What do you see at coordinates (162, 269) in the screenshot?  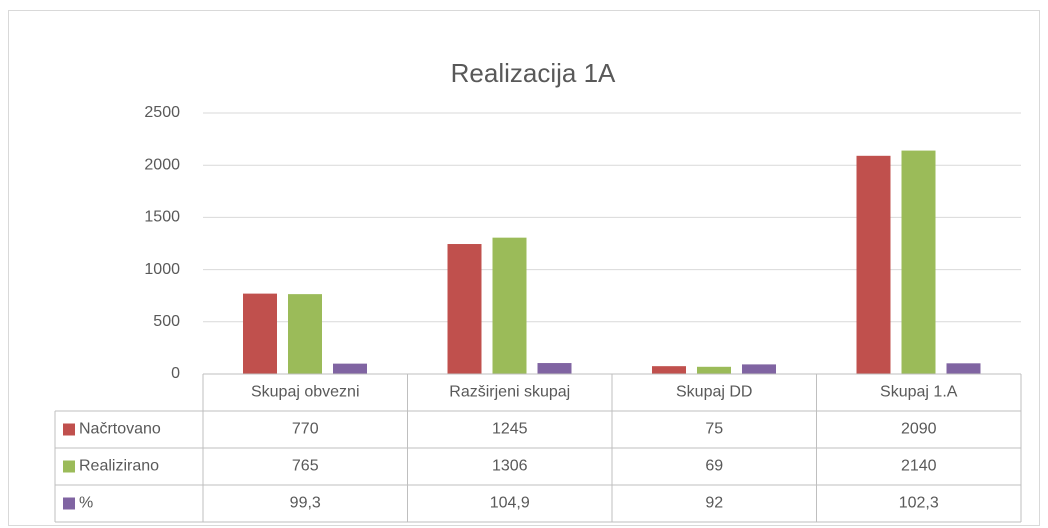 I see `y-tick-label: 1000` at bounding box center [162, 269].